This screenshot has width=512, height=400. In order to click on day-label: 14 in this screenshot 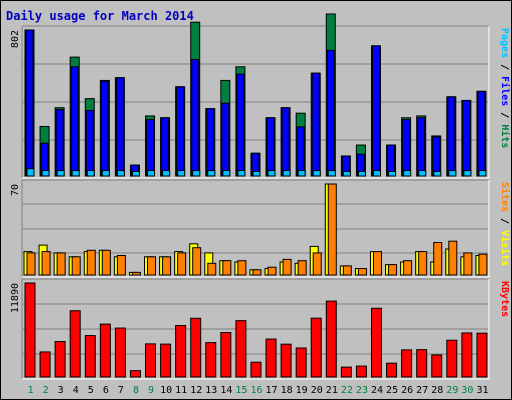, I will do `click(226, 390)`.